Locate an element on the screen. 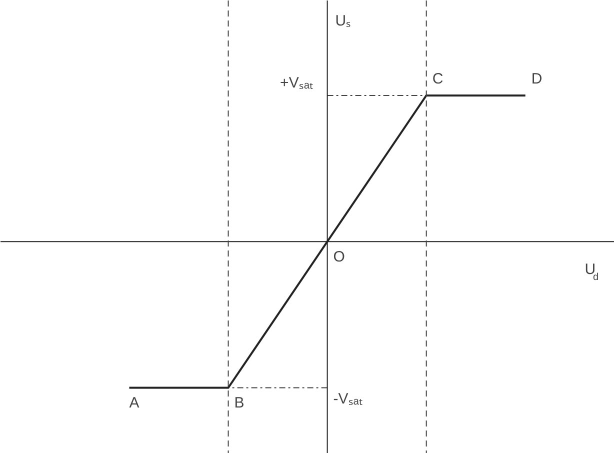 The image size is (614, 453). text: A is located at coordinates (134, 403).